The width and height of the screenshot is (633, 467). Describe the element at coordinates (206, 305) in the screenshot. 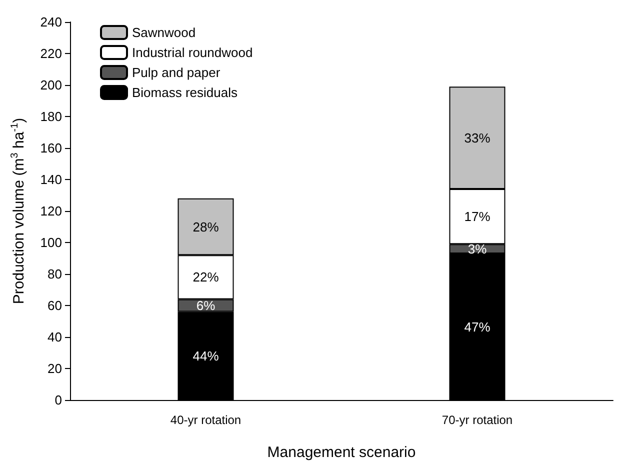

I see `annotation: 6%` at that location.